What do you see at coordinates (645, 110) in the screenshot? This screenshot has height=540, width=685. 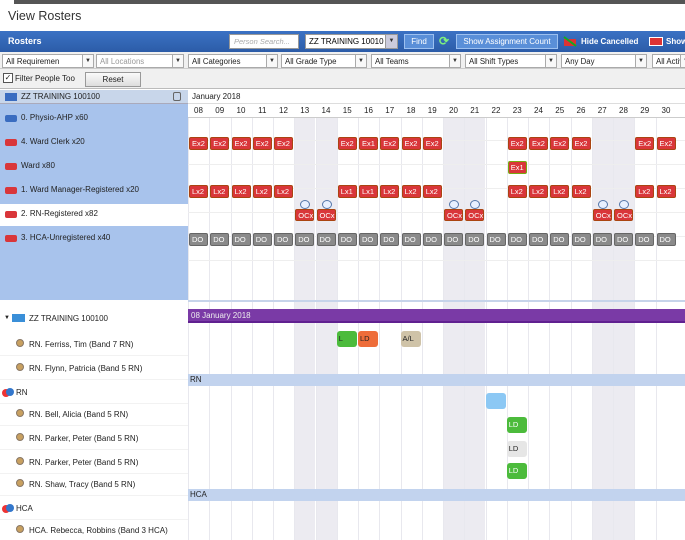 I see `day-label: 29` at bounding box center [645, 110].